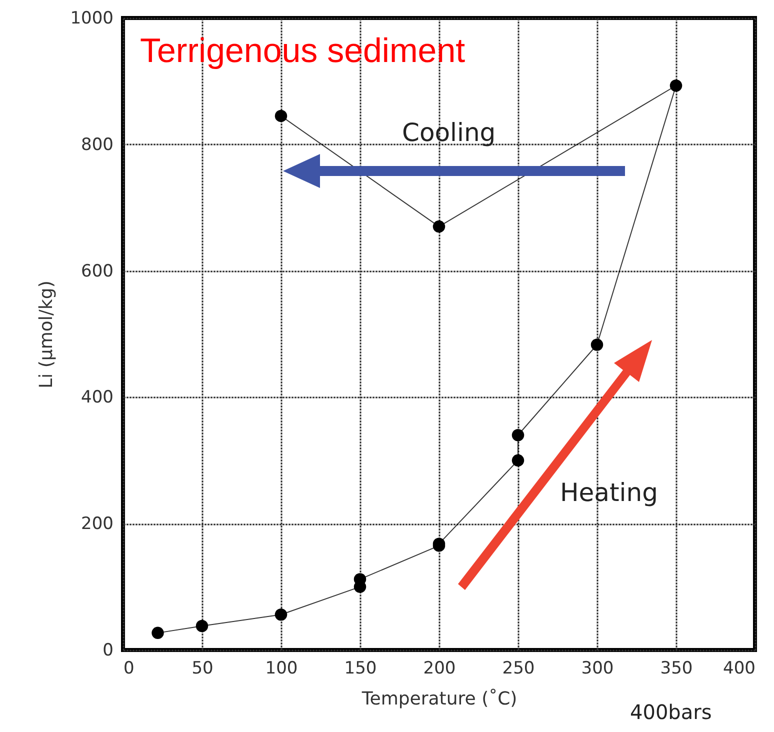 The image size is (774, 732). I want to click on x-tick-label: 400, so click(739, 668).